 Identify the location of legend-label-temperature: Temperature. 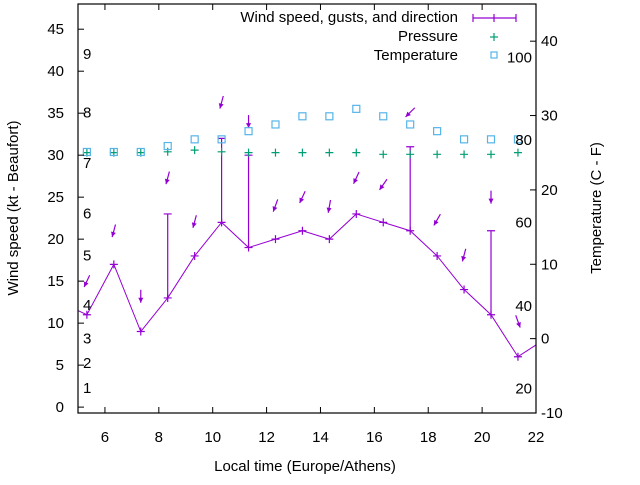
(416, 55).